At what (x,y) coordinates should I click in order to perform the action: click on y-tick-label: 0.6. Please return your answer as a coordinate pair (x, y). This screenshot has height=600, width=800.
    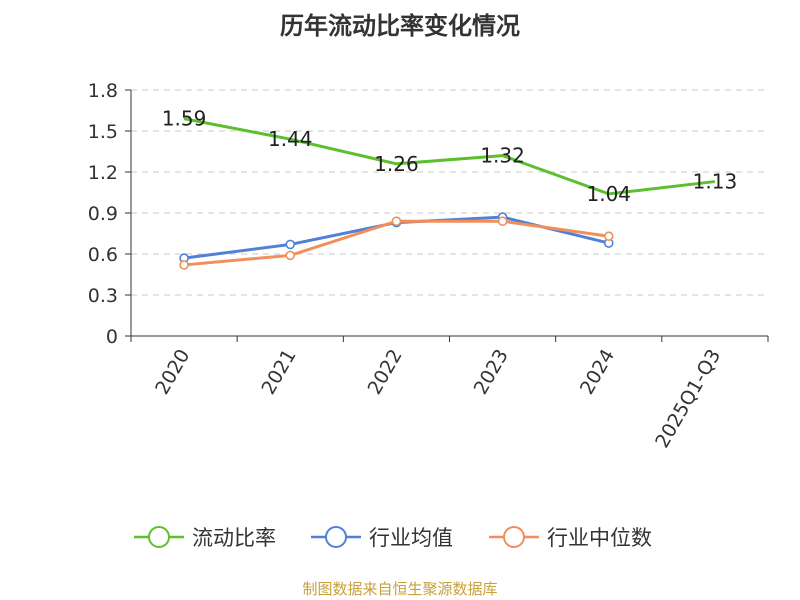
    Looking at the image, I should click on (103, 255).